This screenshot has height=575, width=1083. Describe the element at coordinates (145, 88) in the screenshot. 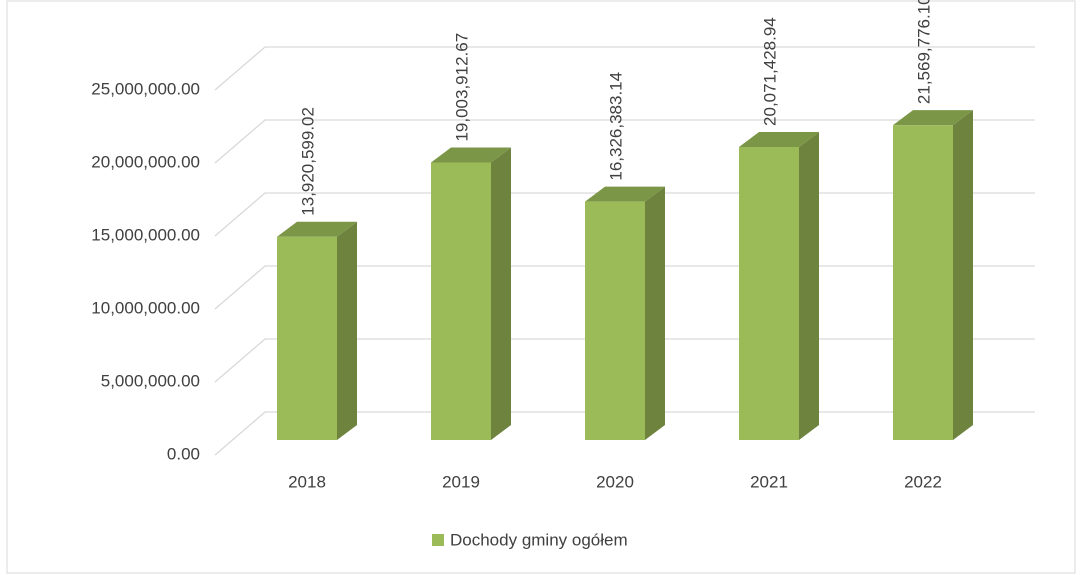

I see `y-tick-label: 25,000,000.00` at that location.